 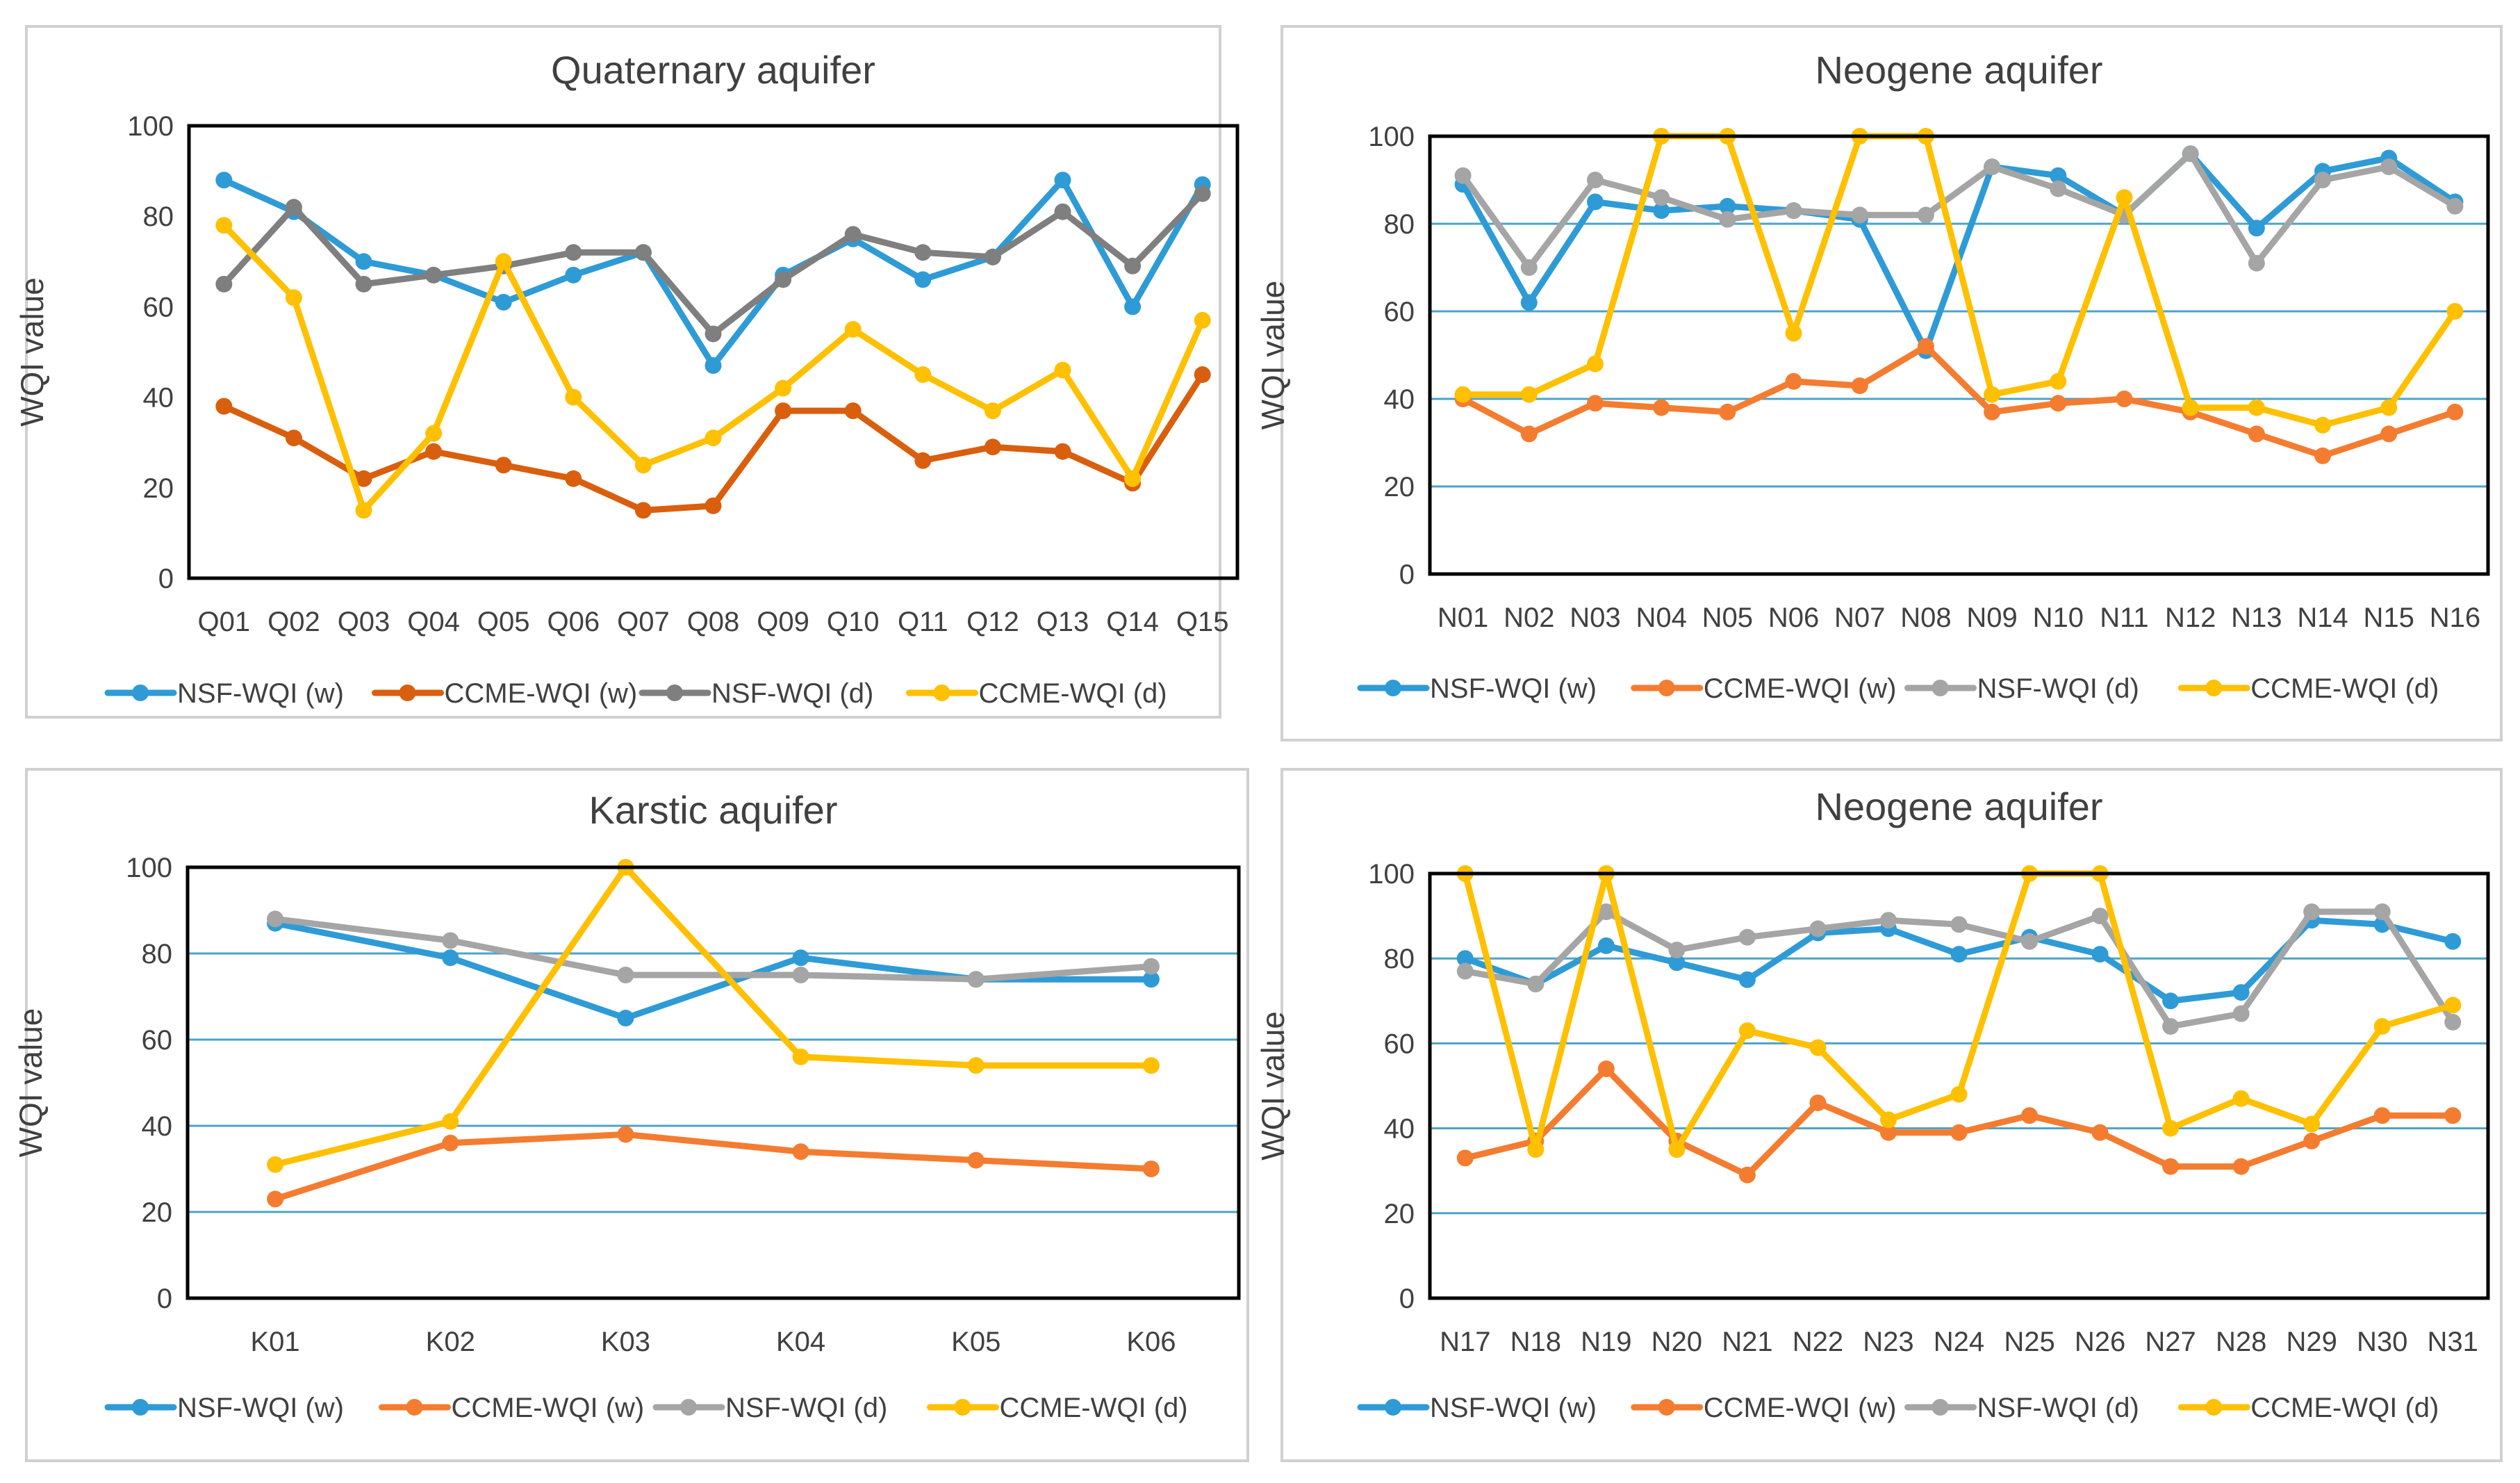 What do you see at coordinates (2170, 1342) in the screenshot?
I see `x-tick-label: N27` at bounding box center [2170, 1342].